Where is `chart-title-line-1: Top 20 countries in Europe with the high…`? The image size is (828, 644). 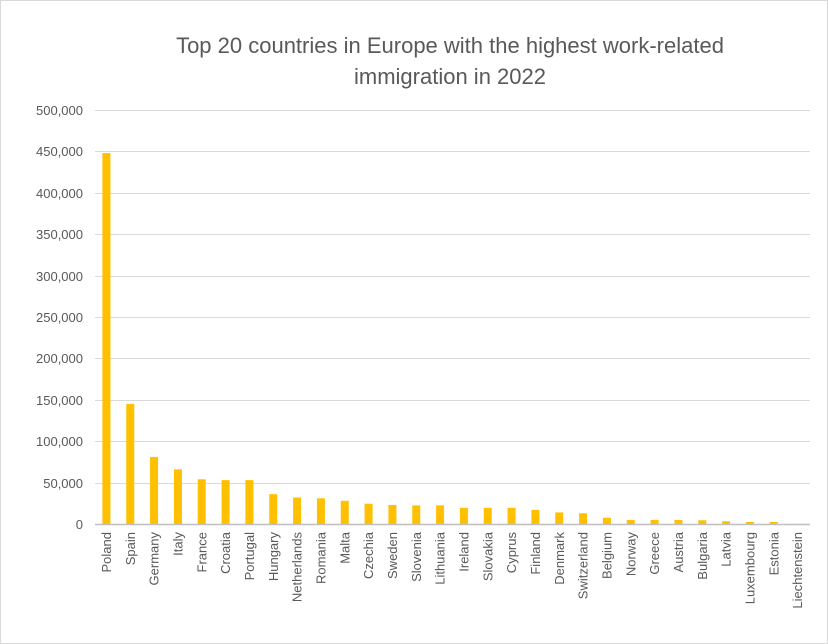 chart-title-line-1: Top 20 countries in Europe with the high… is located at coordinates (450, 45).